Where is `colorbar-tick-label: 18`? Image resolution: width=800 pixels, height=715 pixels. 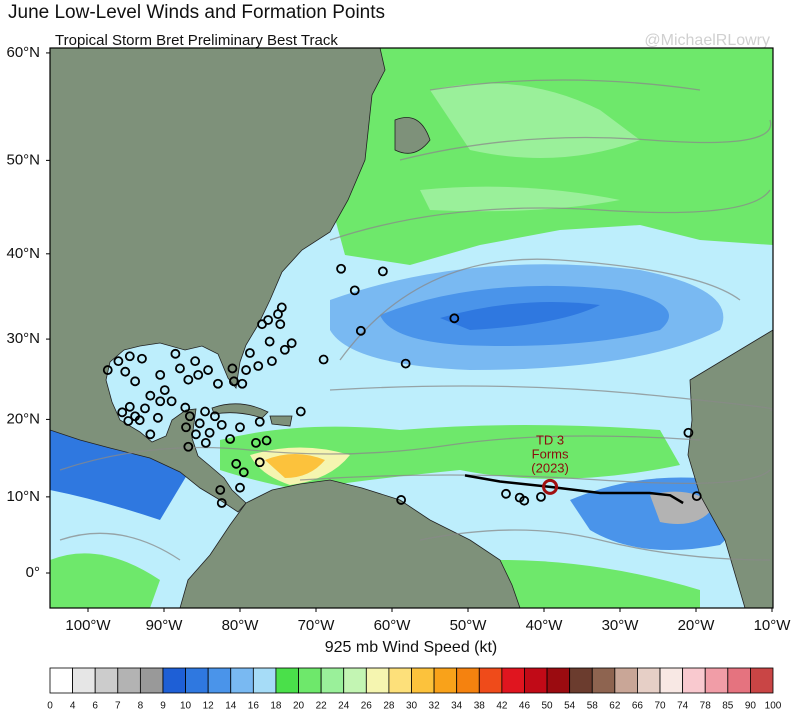 colorbar-tick-label: 18 is located at coordinates (276, 706).